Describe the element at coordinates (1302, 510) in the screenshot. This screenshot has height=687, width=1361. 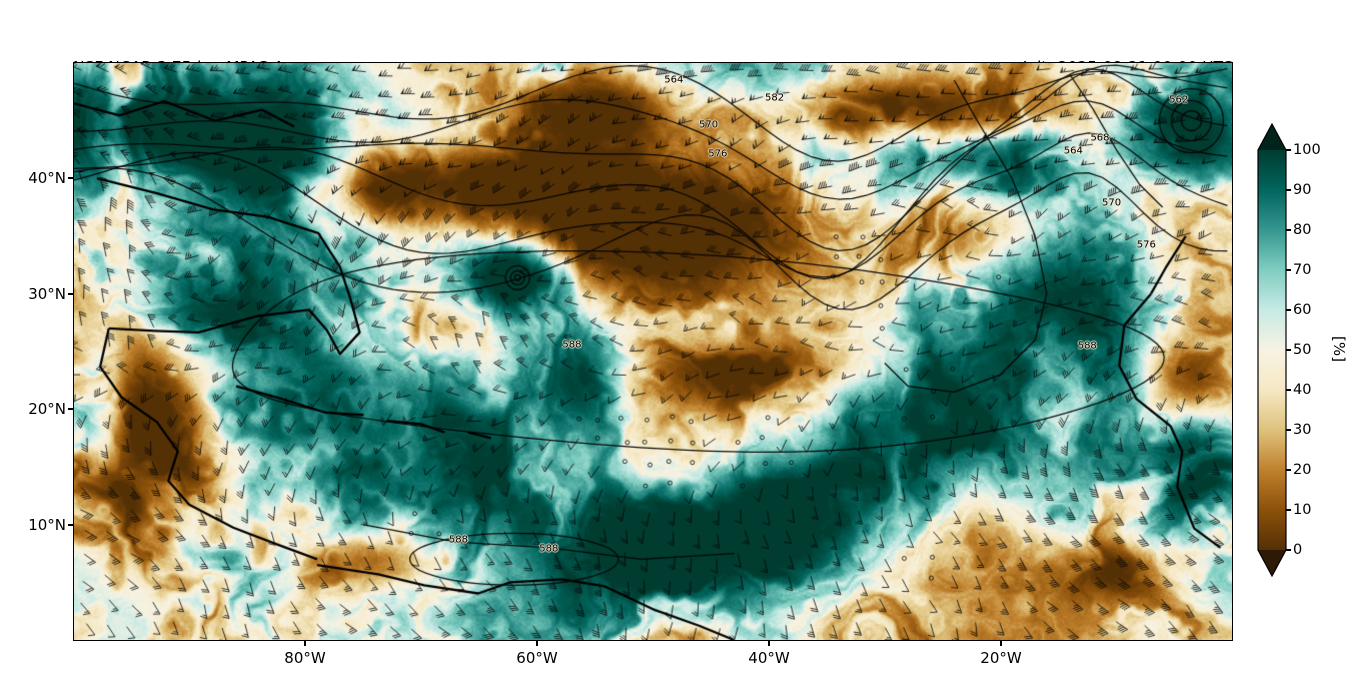
I see `colorbar-tick-label: 10` at that location.